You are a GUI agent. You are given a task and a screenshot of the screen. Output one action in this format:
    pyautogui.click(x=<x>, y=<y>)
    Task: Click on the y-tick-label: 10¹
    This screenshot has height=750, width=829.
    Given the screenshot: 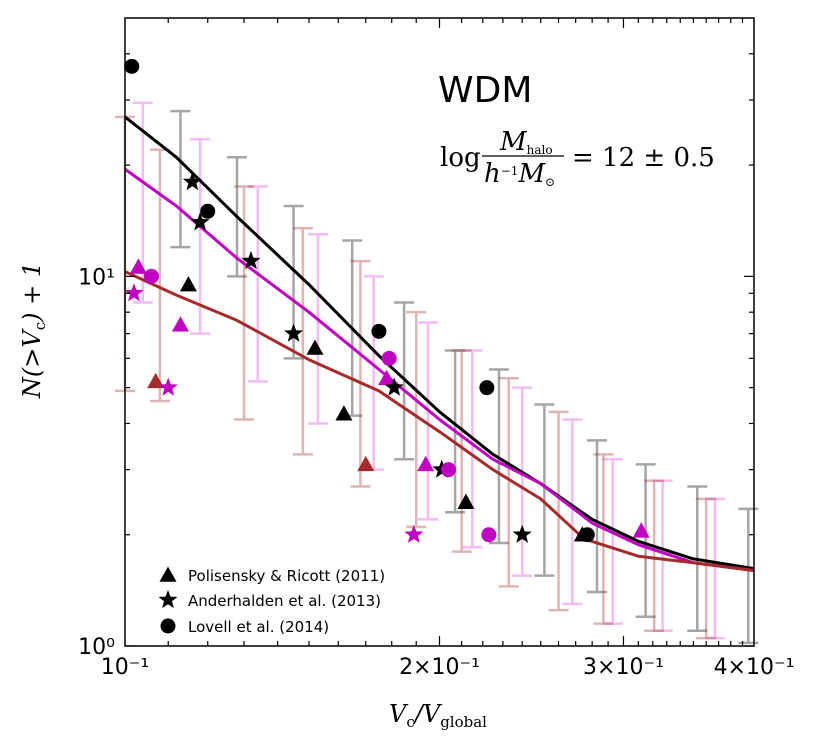 What is the action you would take?
    pyautogui.click(x=96, y=277)
    